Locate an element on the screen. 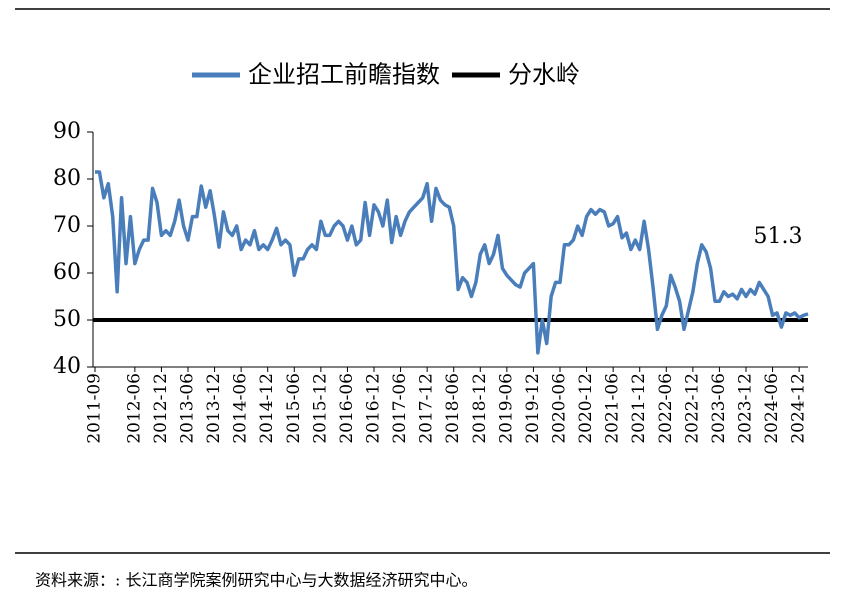 This screenshot has height=600, width=866. x-tick-label: 2021-12 is located at coordinates (639, 408).